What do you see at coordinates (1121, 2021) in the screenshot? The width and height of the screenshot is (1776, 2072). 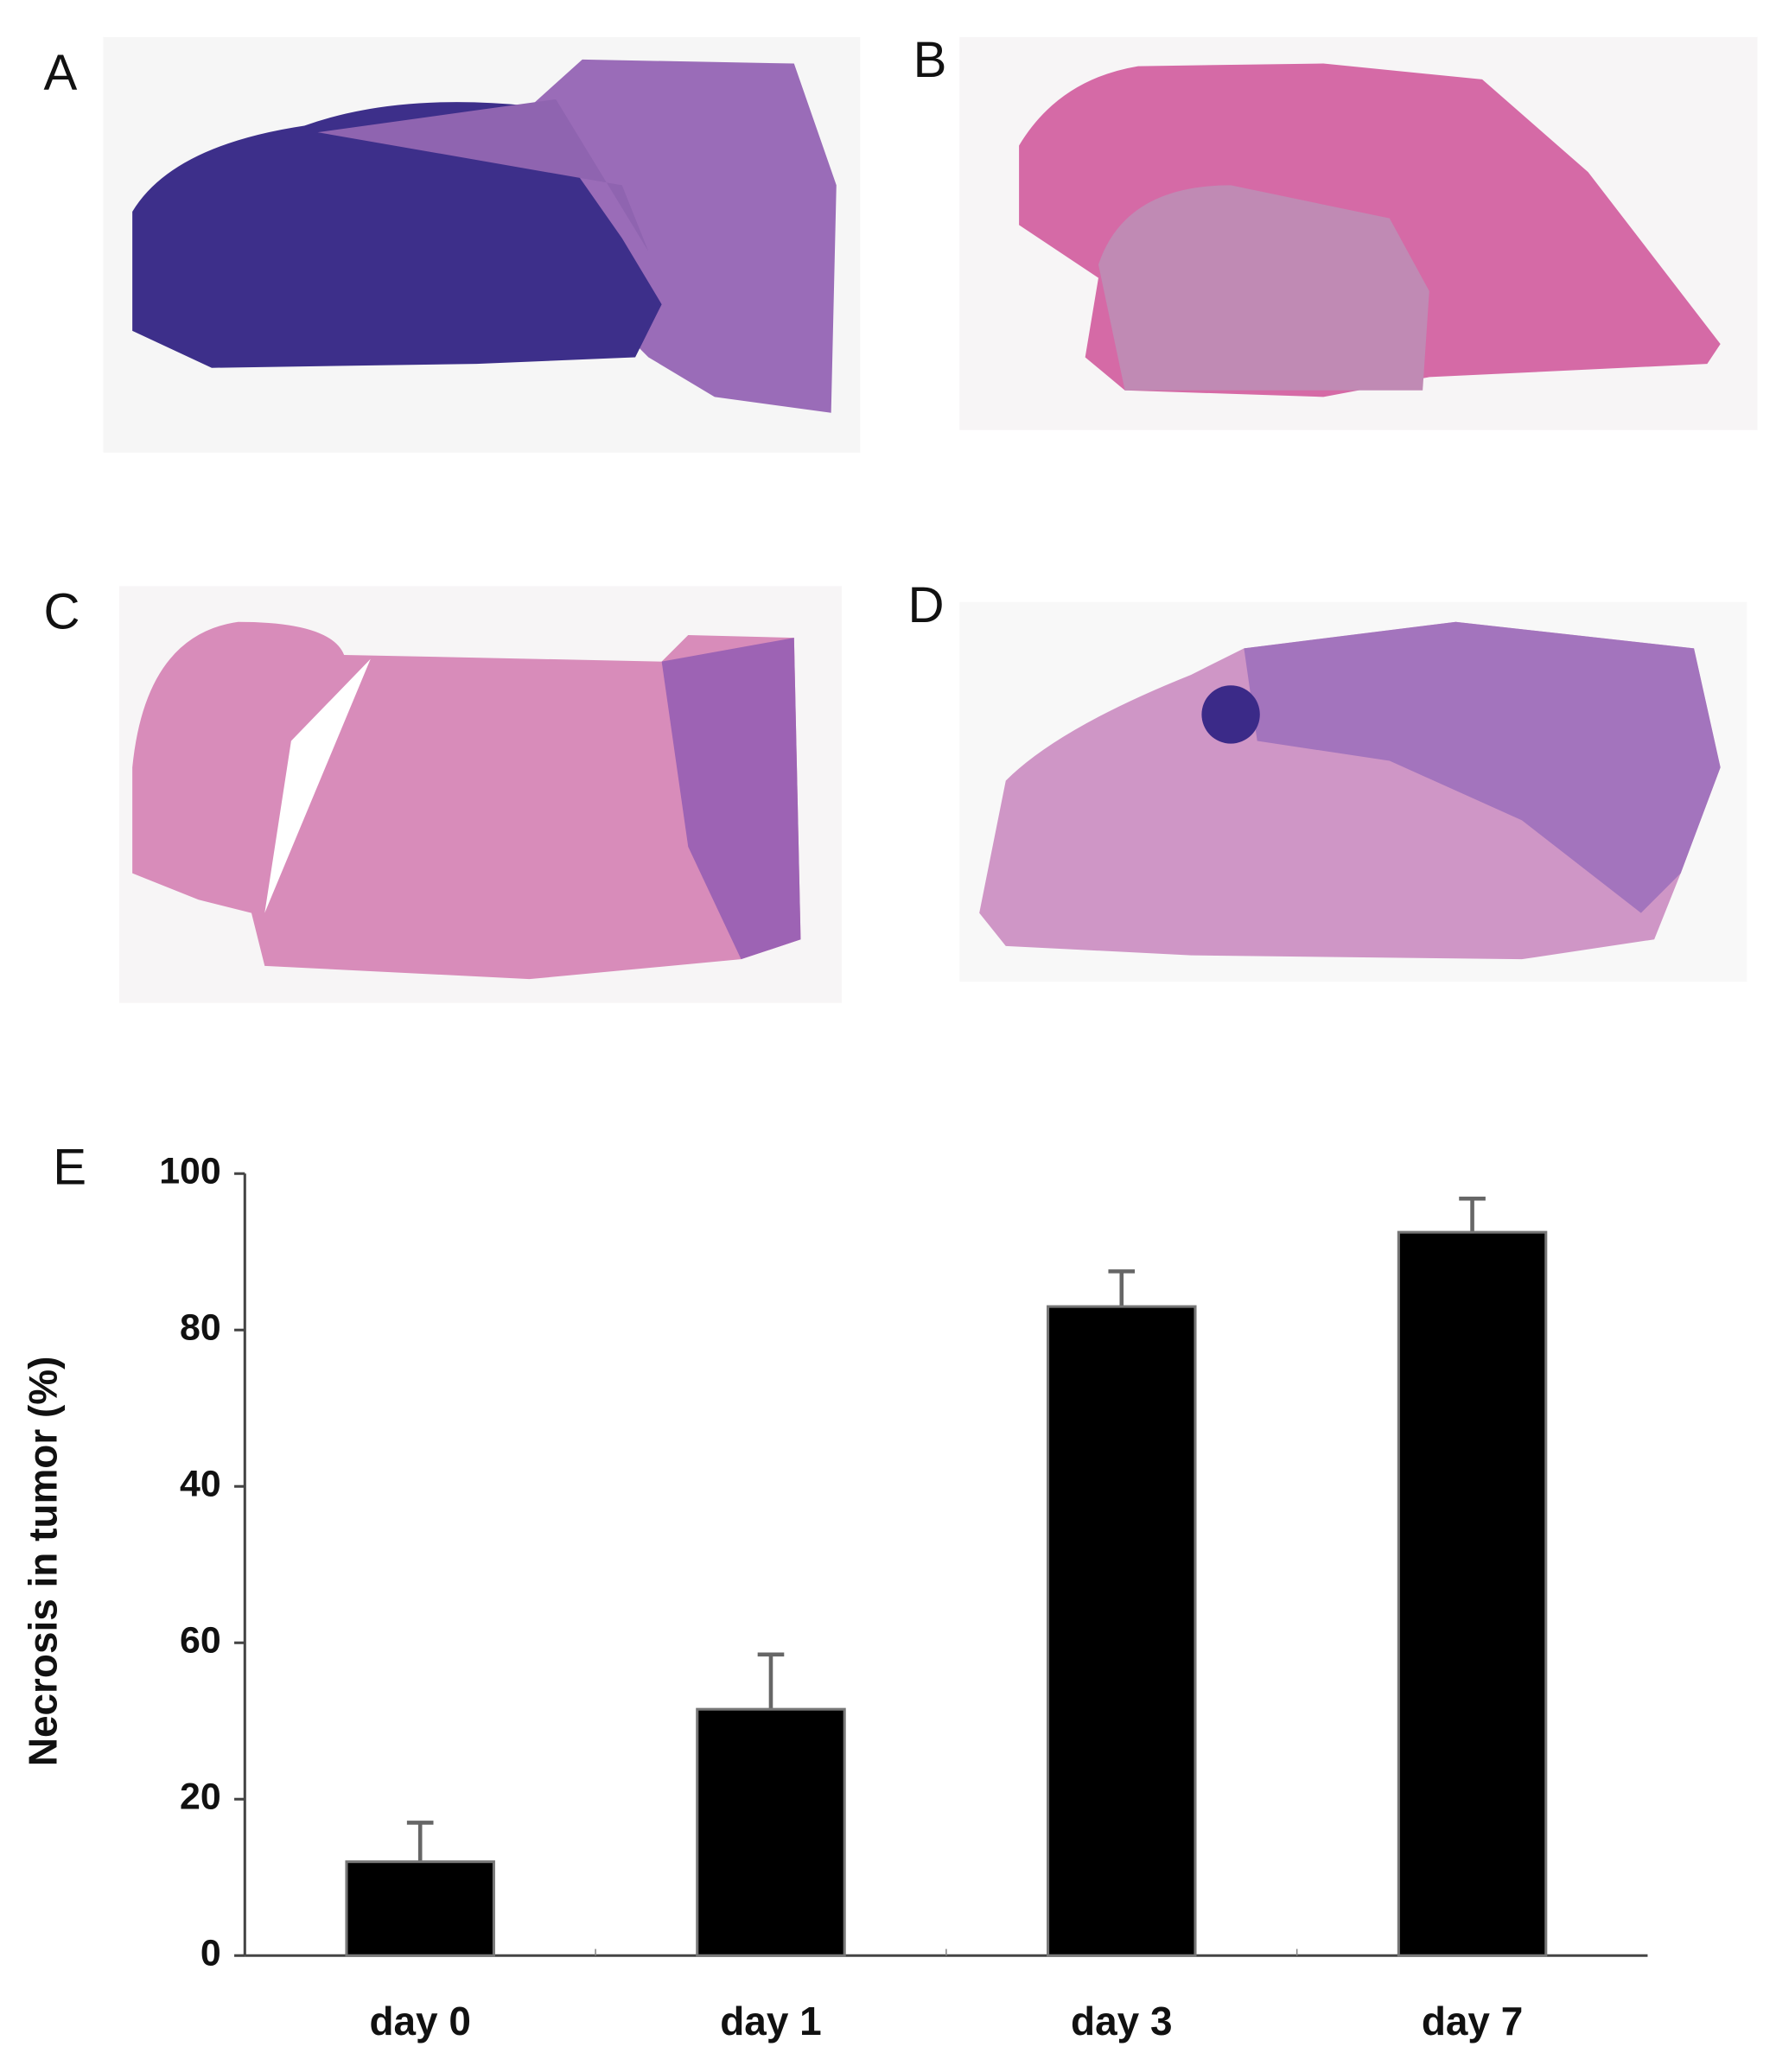 I see `x-tick-label: day 3` at bounding box center [1121, 2021].